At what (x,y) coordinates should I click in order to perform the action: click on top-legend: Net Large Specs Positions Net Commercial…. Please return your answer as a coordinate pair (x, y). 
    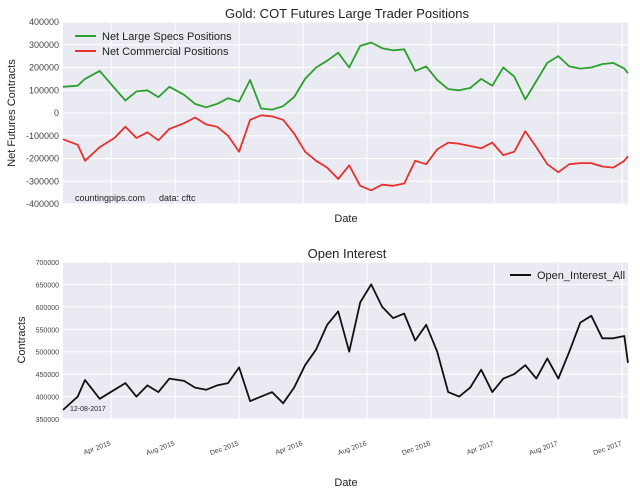
    Looking at the image, I should click on (153, 44).